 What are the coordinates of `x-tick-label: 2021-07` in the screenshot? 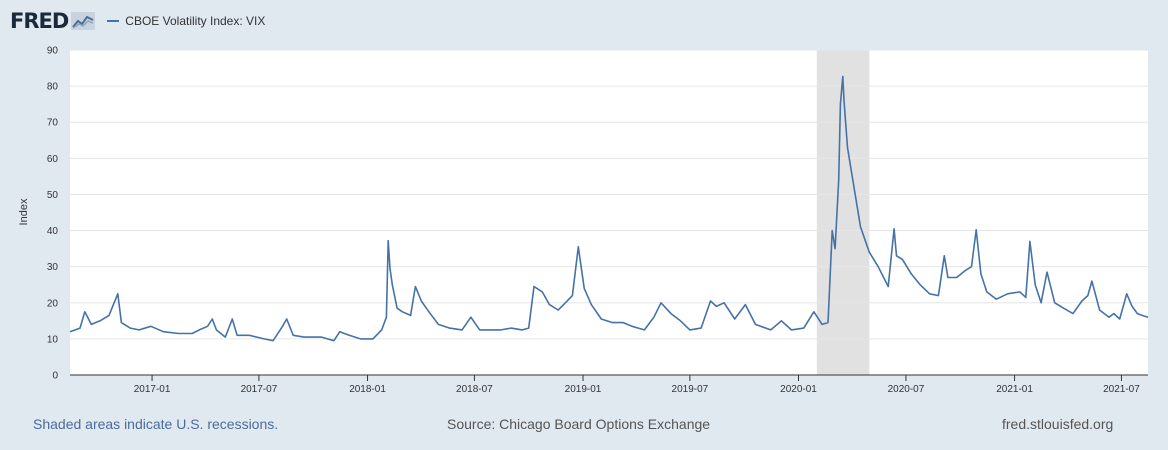 It's located at (1121, 389).